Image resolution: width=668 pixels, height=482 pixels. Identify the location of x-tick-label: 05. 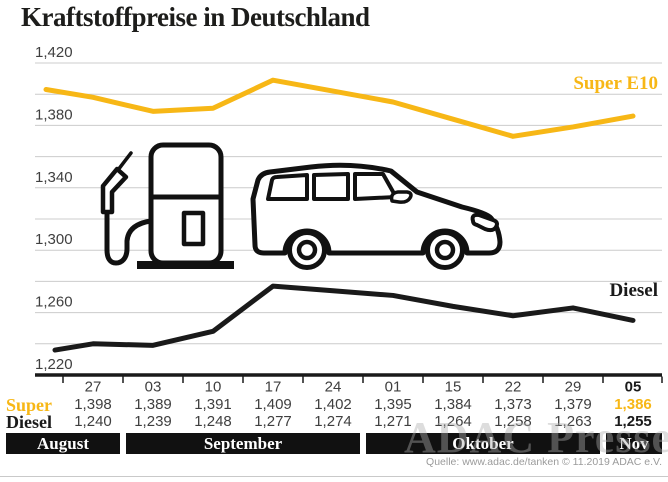
(633, 387).